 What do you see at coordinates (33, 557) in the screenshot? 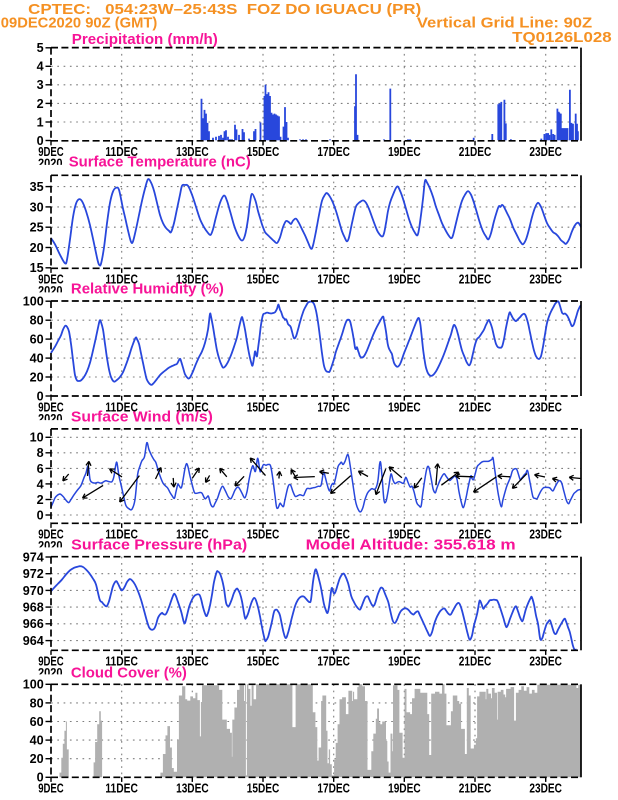
I see `svg-text: 974` at bounding box center [33, 557].